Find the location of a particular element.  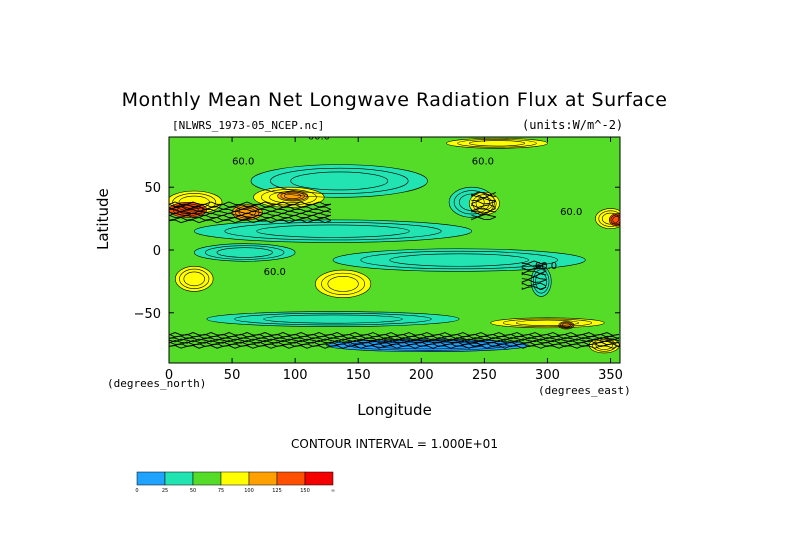

y-tick-label: −50 is located at coordinates (147, 314).